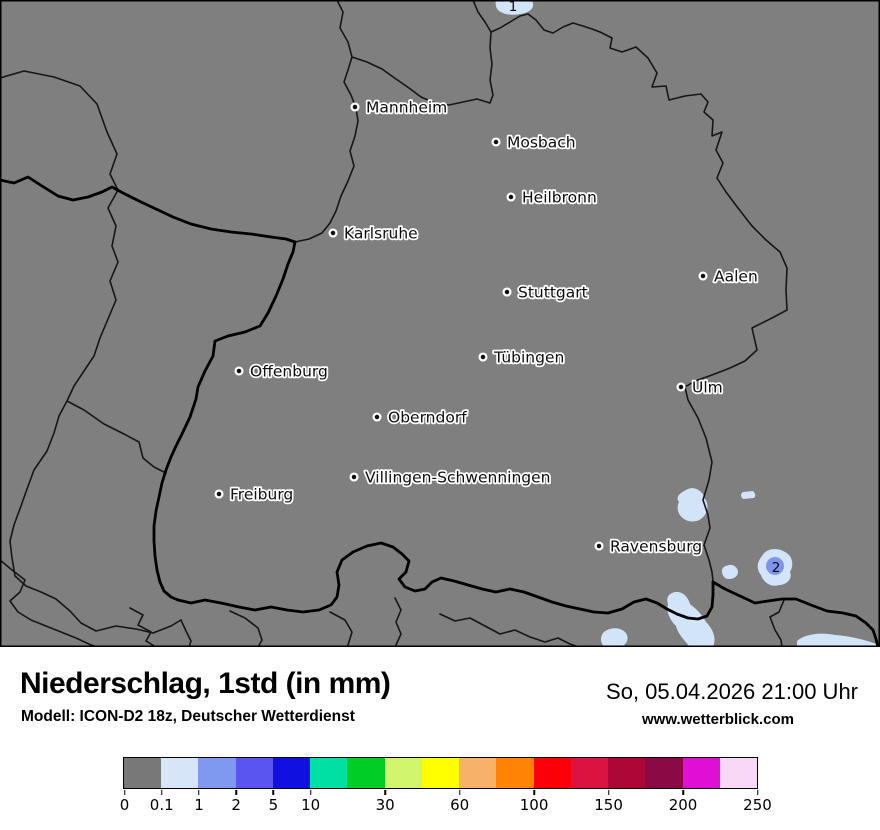 The image size is (880, 830). Describe the element at coordinates (736, 277) in the screenshot. I see `city-label: Aalen` at that location.